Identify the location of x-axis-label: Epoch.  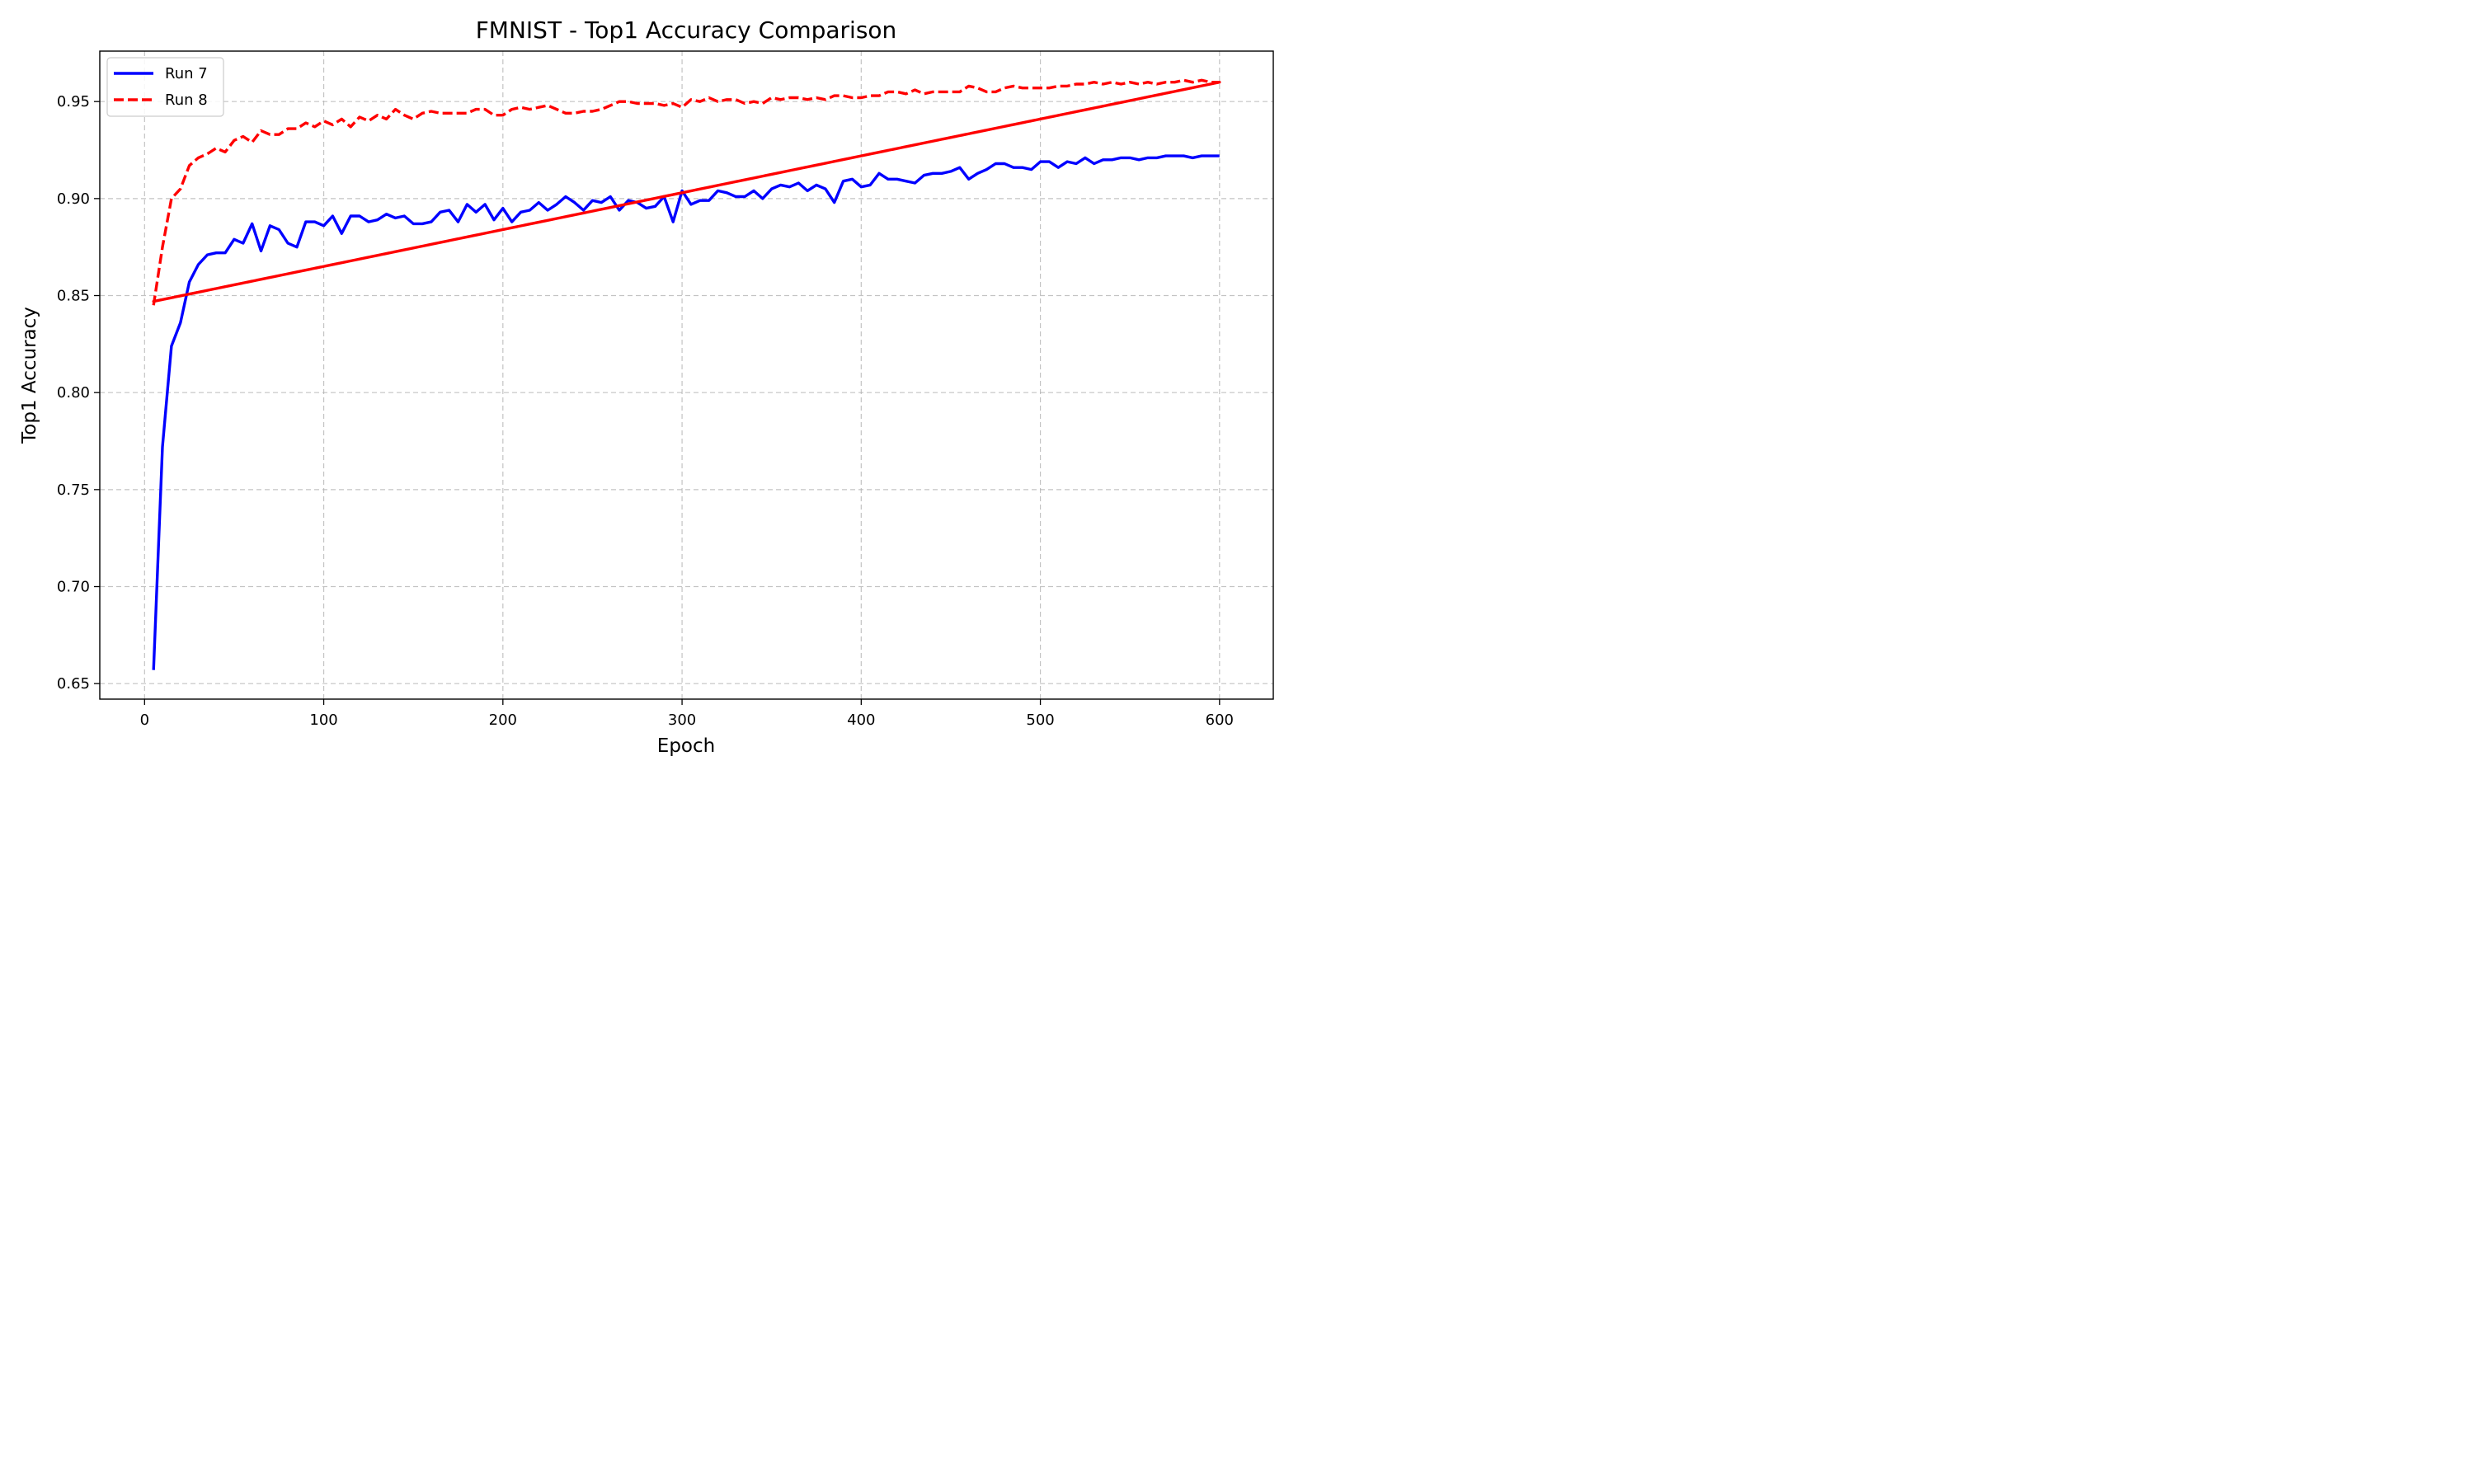
(686, 746).